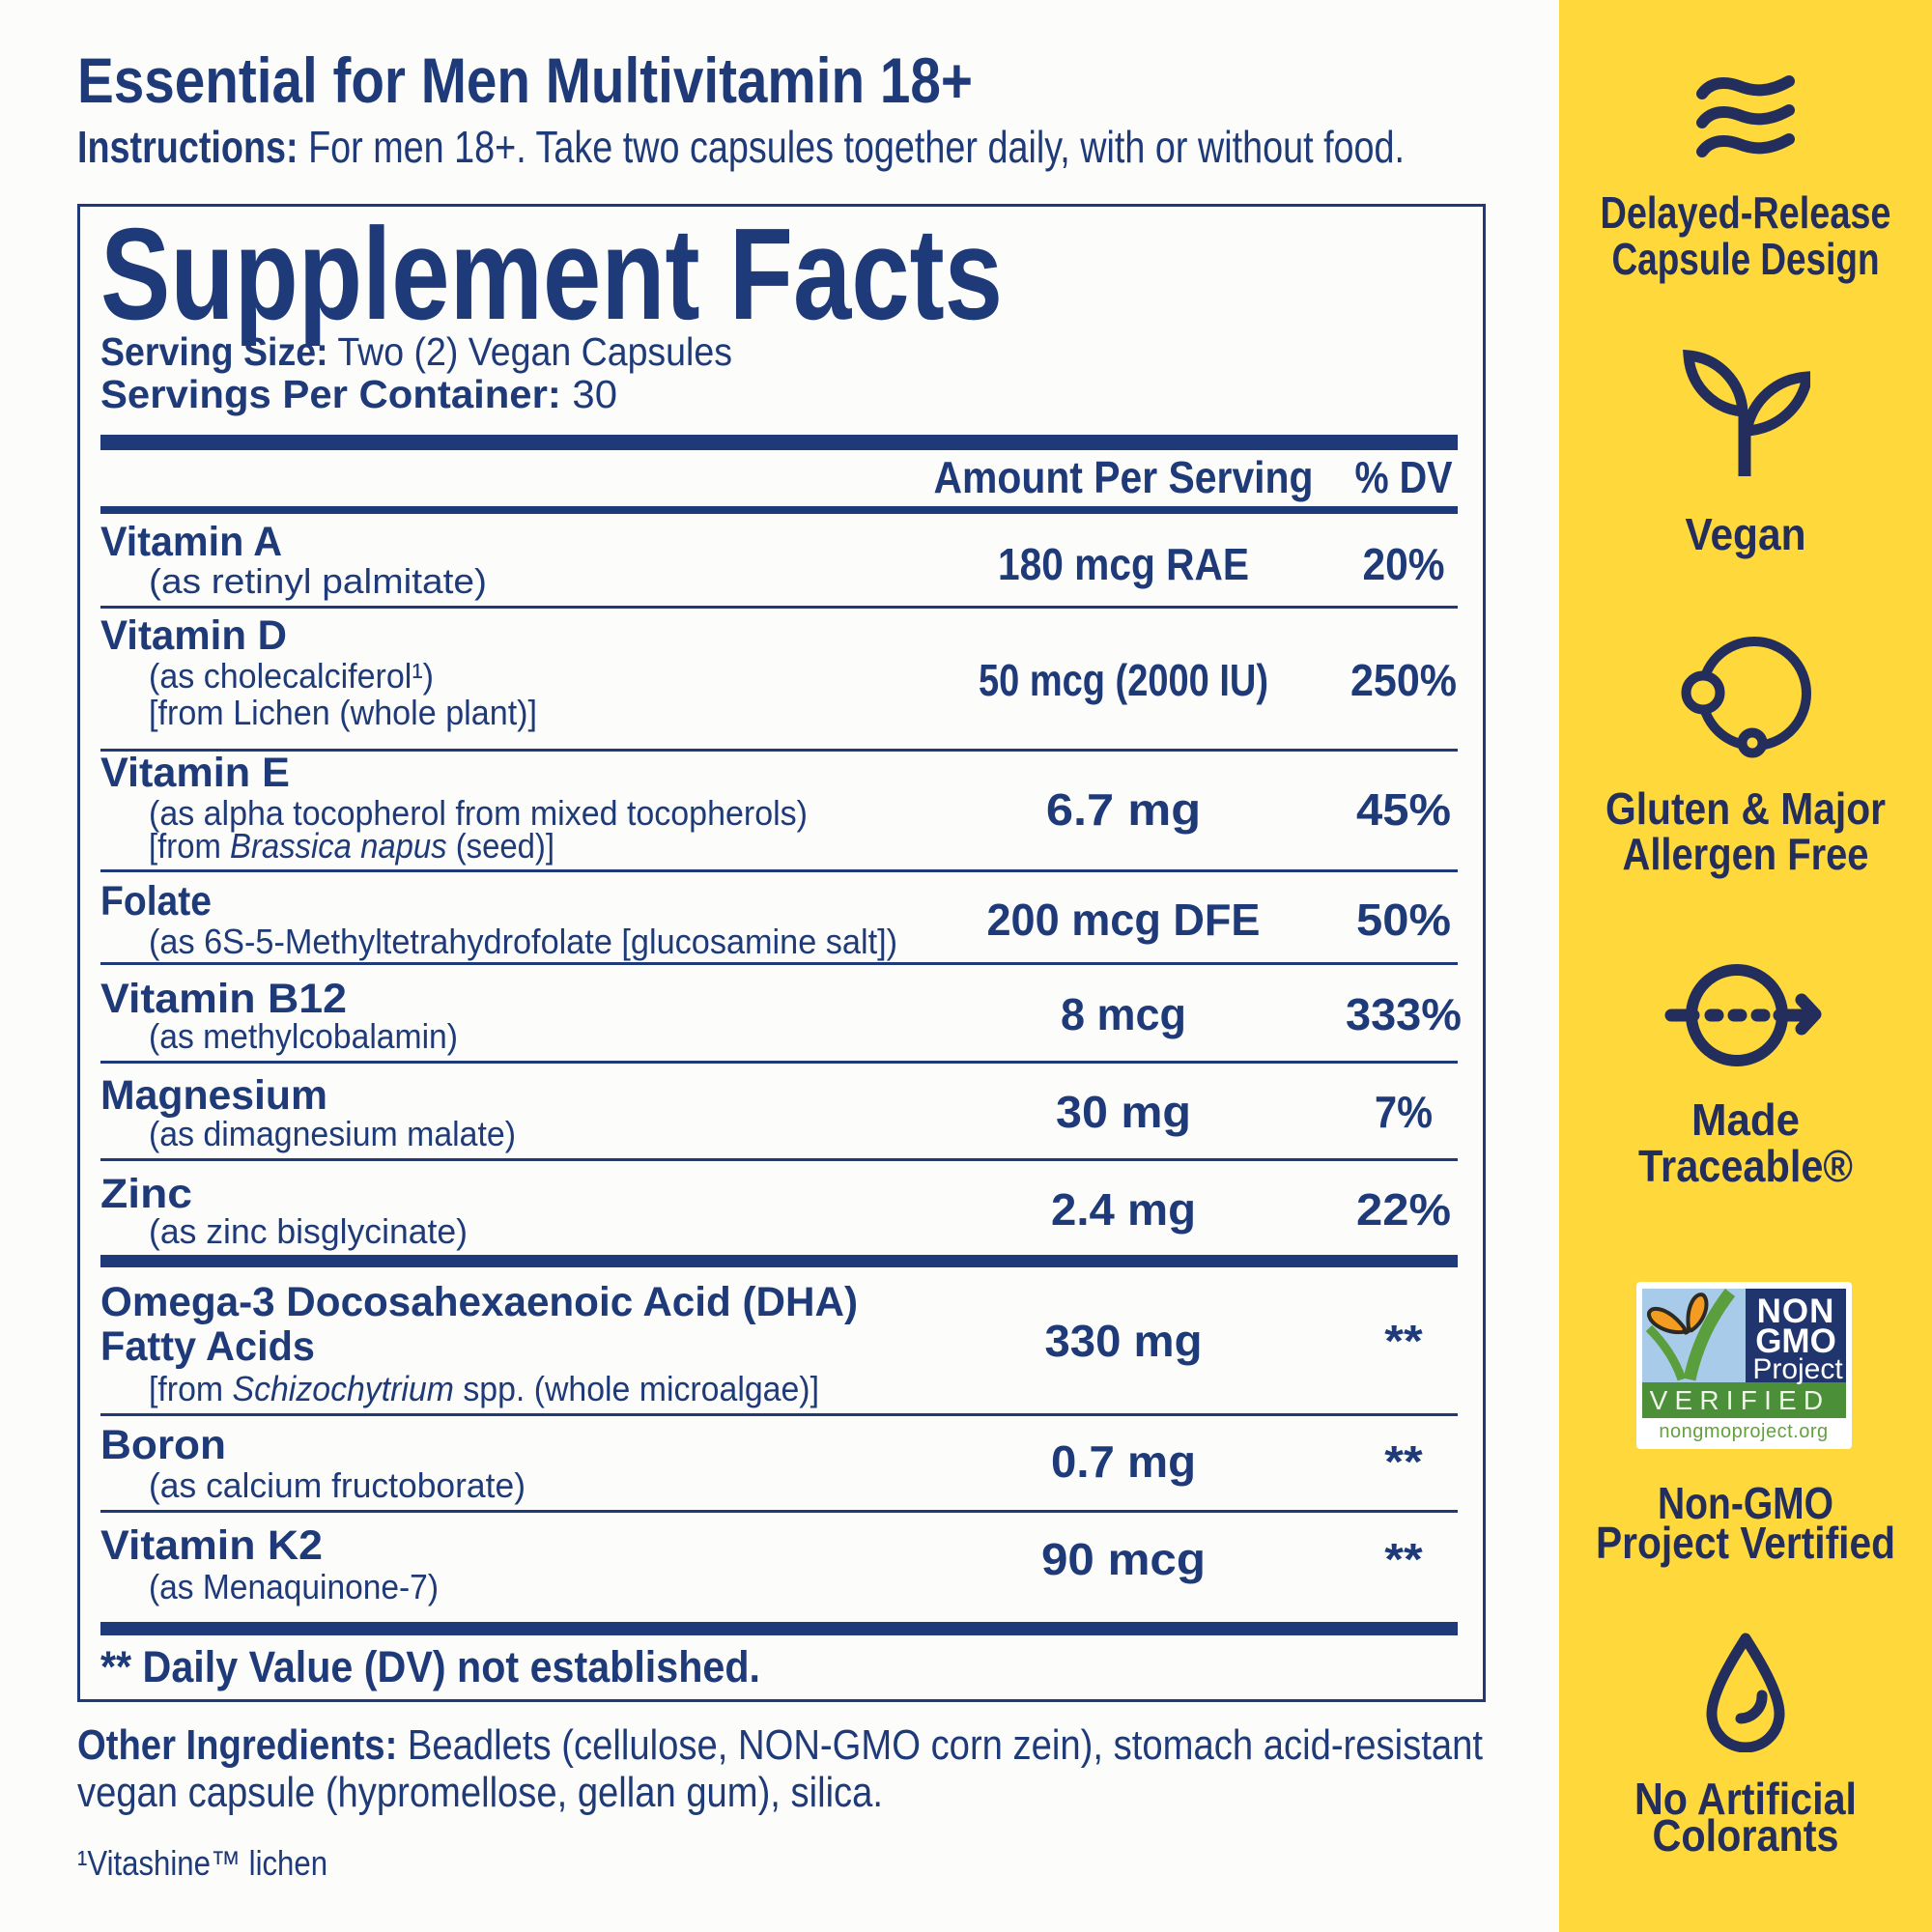 This screenshot has width=1932, height=1932. Describe the element at coordinates (1743, 1431) in the screenshot. I see `svg-text: nongmoproject.org` at that location.